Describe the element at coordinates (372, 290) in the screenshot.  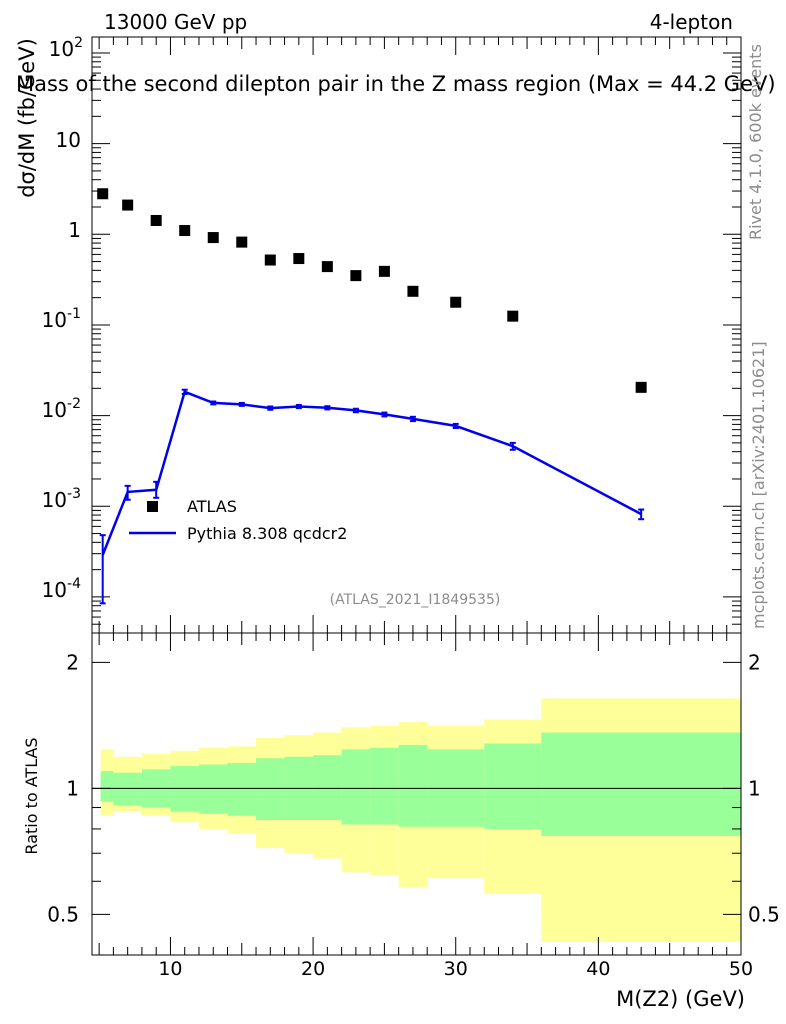
I see `atlas-series` at that location.